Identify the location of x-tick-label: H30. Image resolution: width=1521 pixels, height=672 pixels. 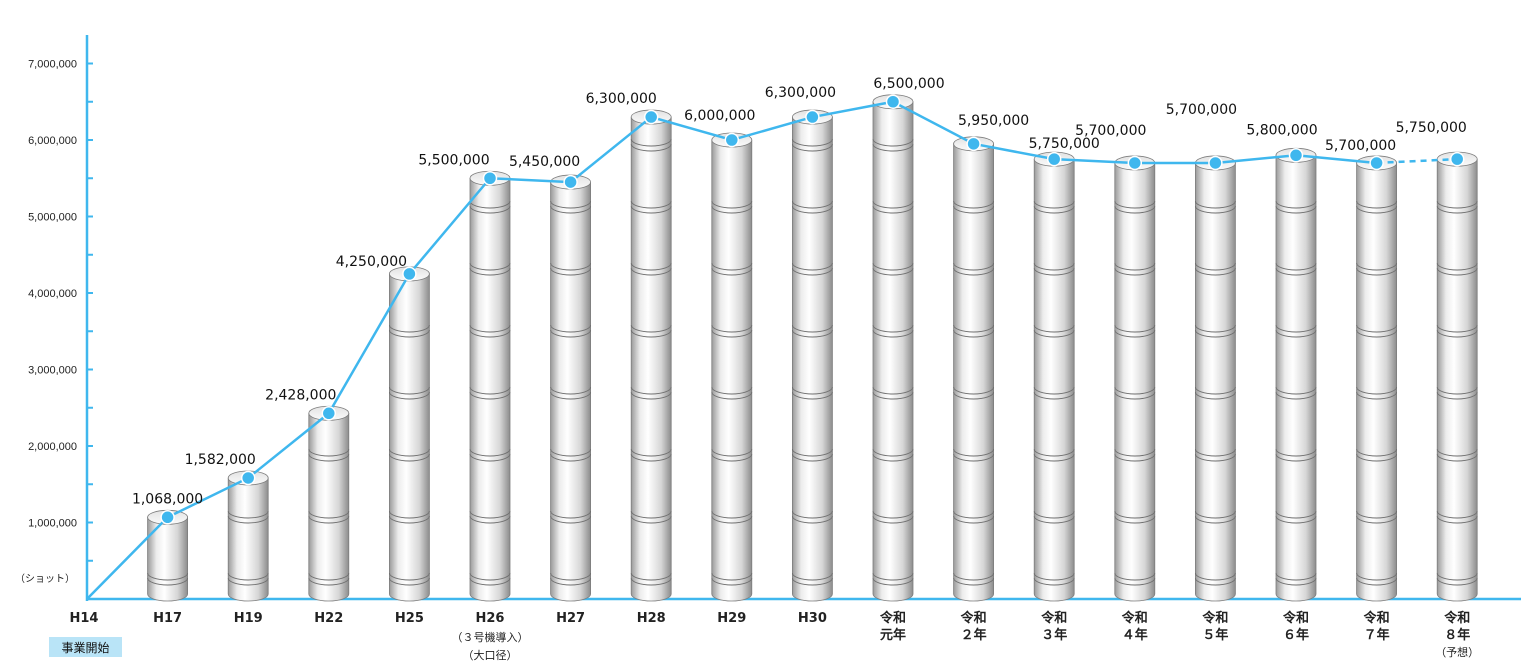
(812, 618).